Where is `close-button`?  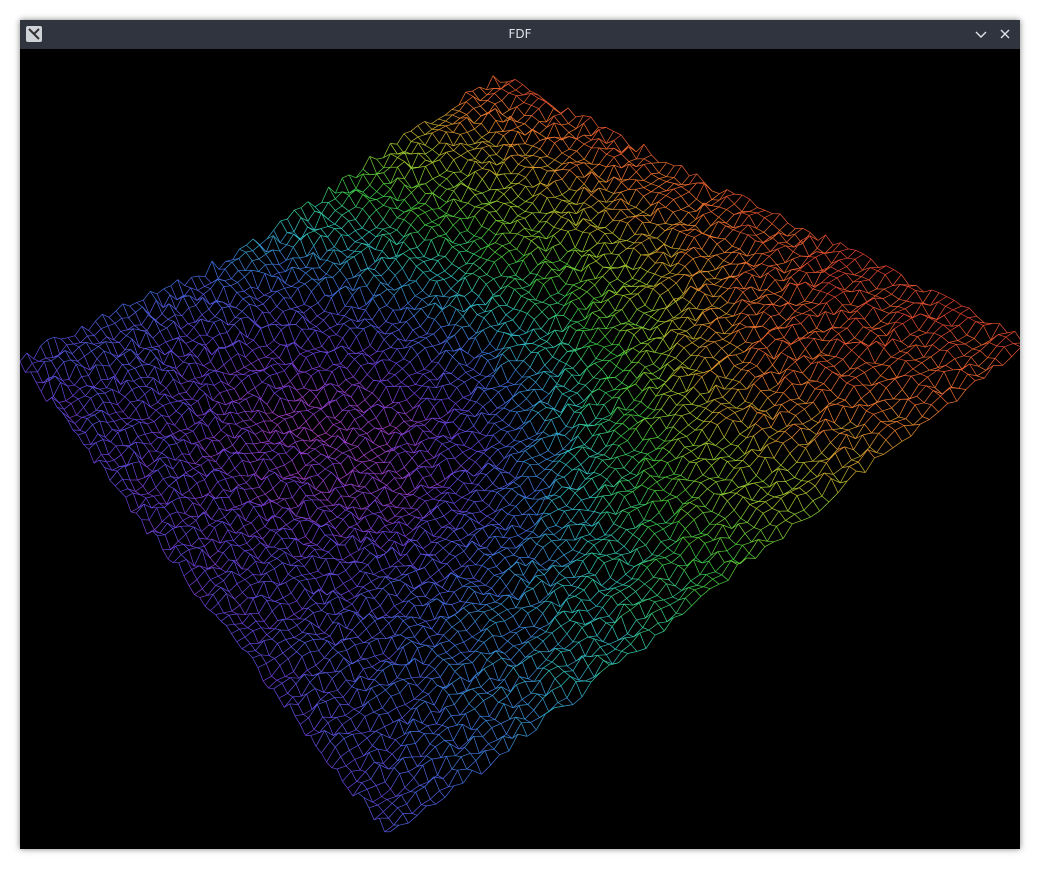
close-button is located at coordinates (1005, 34).